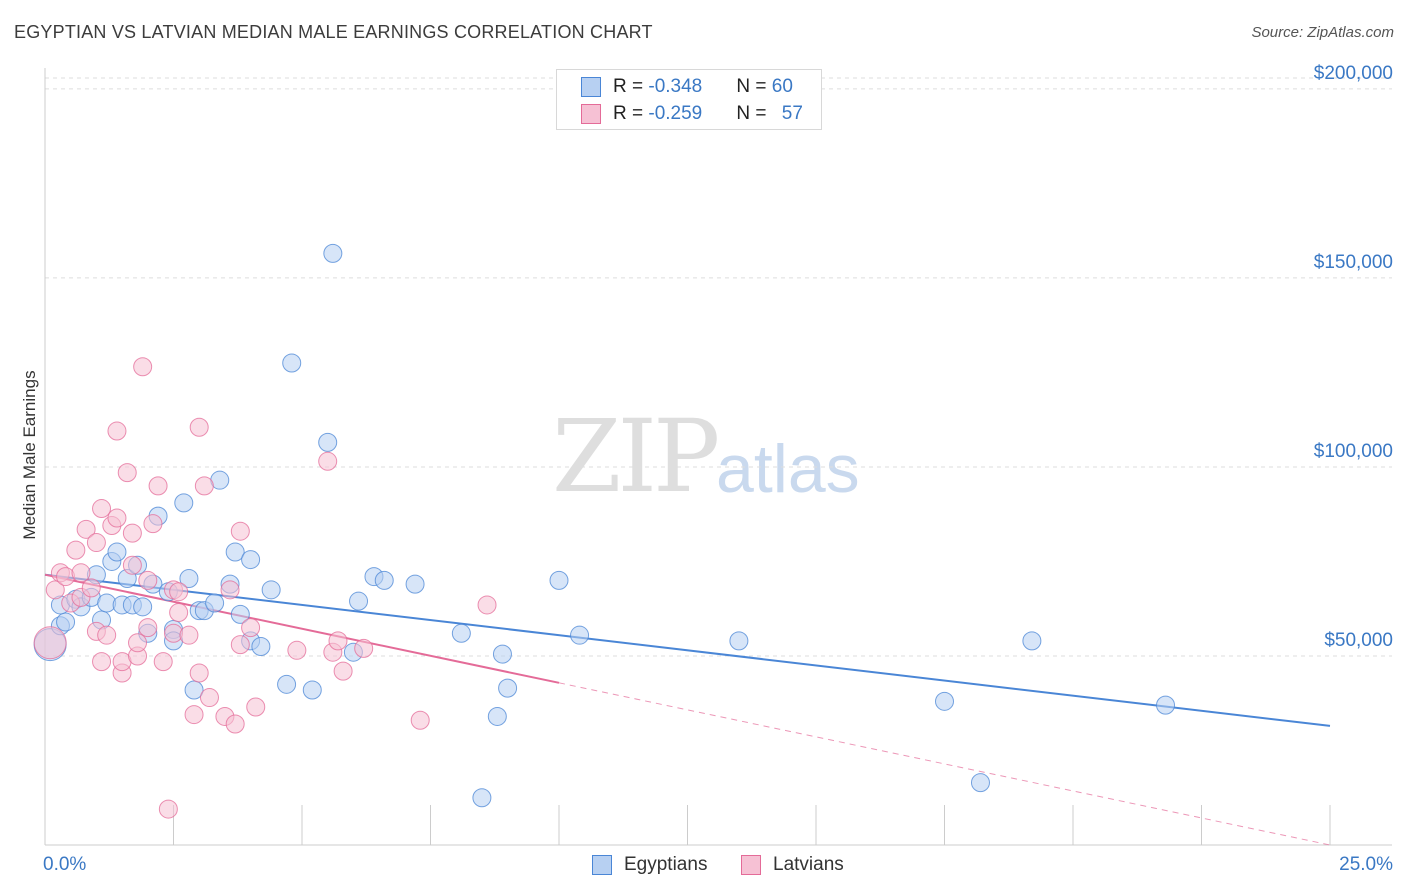  What do you see at coordinates (591, 114) in the screenshot?
I see `legend-swatch-latvians` at bounding box center [591, 114].